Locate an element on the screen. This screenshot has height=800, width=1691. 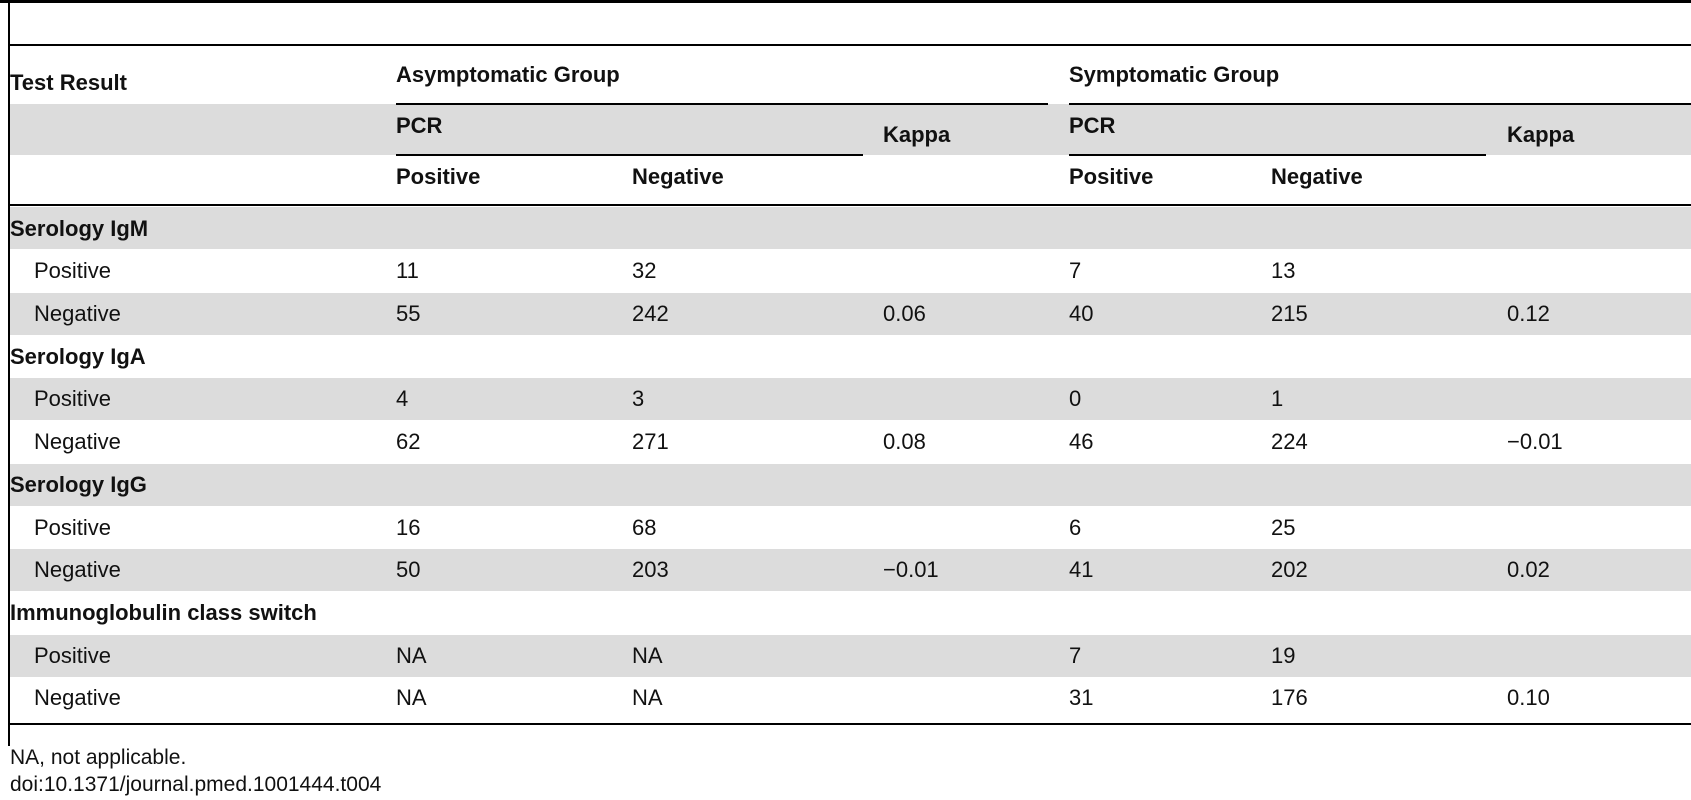
cell-sym-kappa: 0.02 is located at coordinates (1528, 569).